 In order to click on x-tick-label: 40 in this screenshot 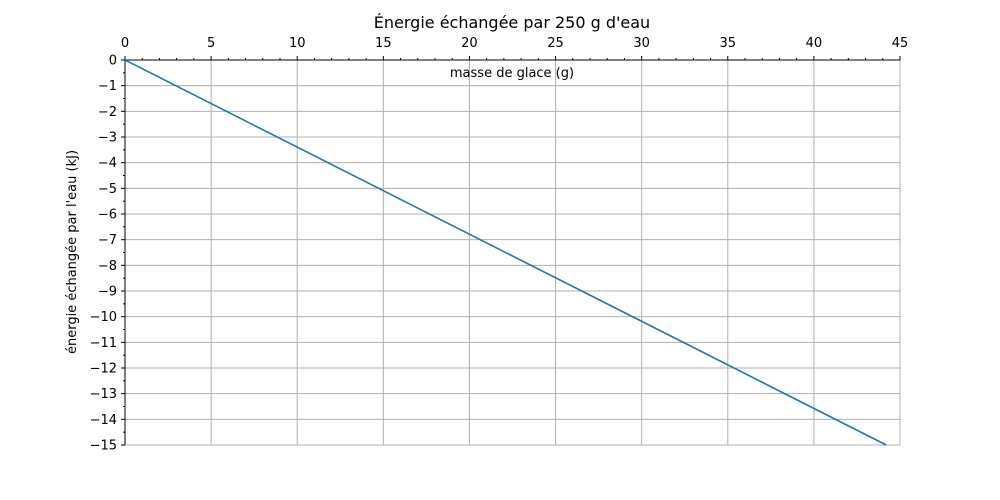, I will do `click(814, 43)`.